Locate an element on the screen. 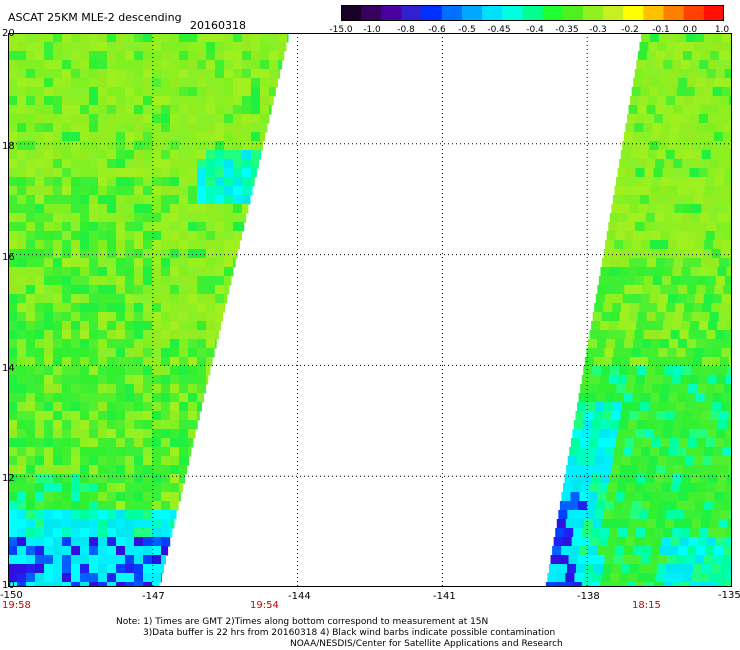 The height and width of the screenshot is (650, 740). colorbar-label: -0.4 is located at coordinates (535, 30).